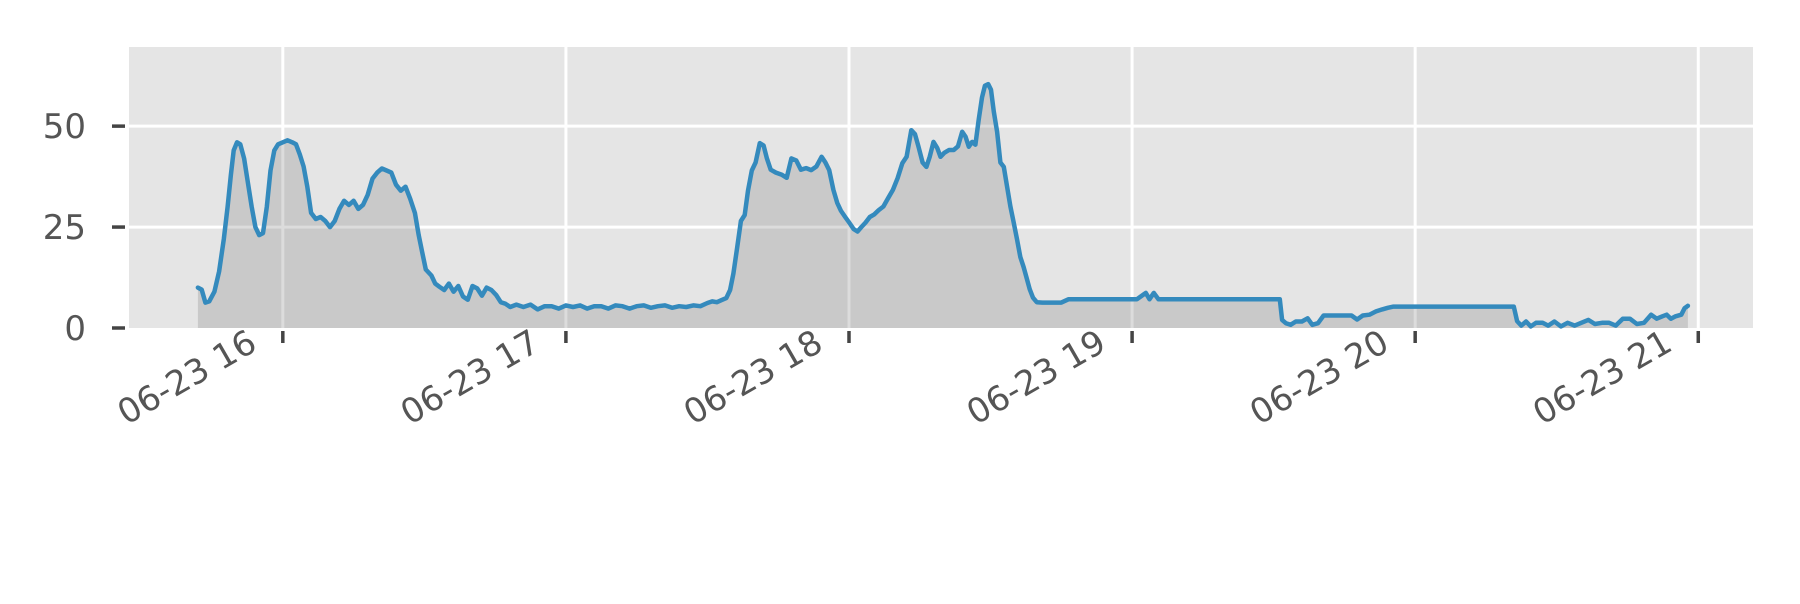  Describe the element at coordinates (470, 377) in the screenshot. I see `x-tick-label: 06-23 17` at that location.